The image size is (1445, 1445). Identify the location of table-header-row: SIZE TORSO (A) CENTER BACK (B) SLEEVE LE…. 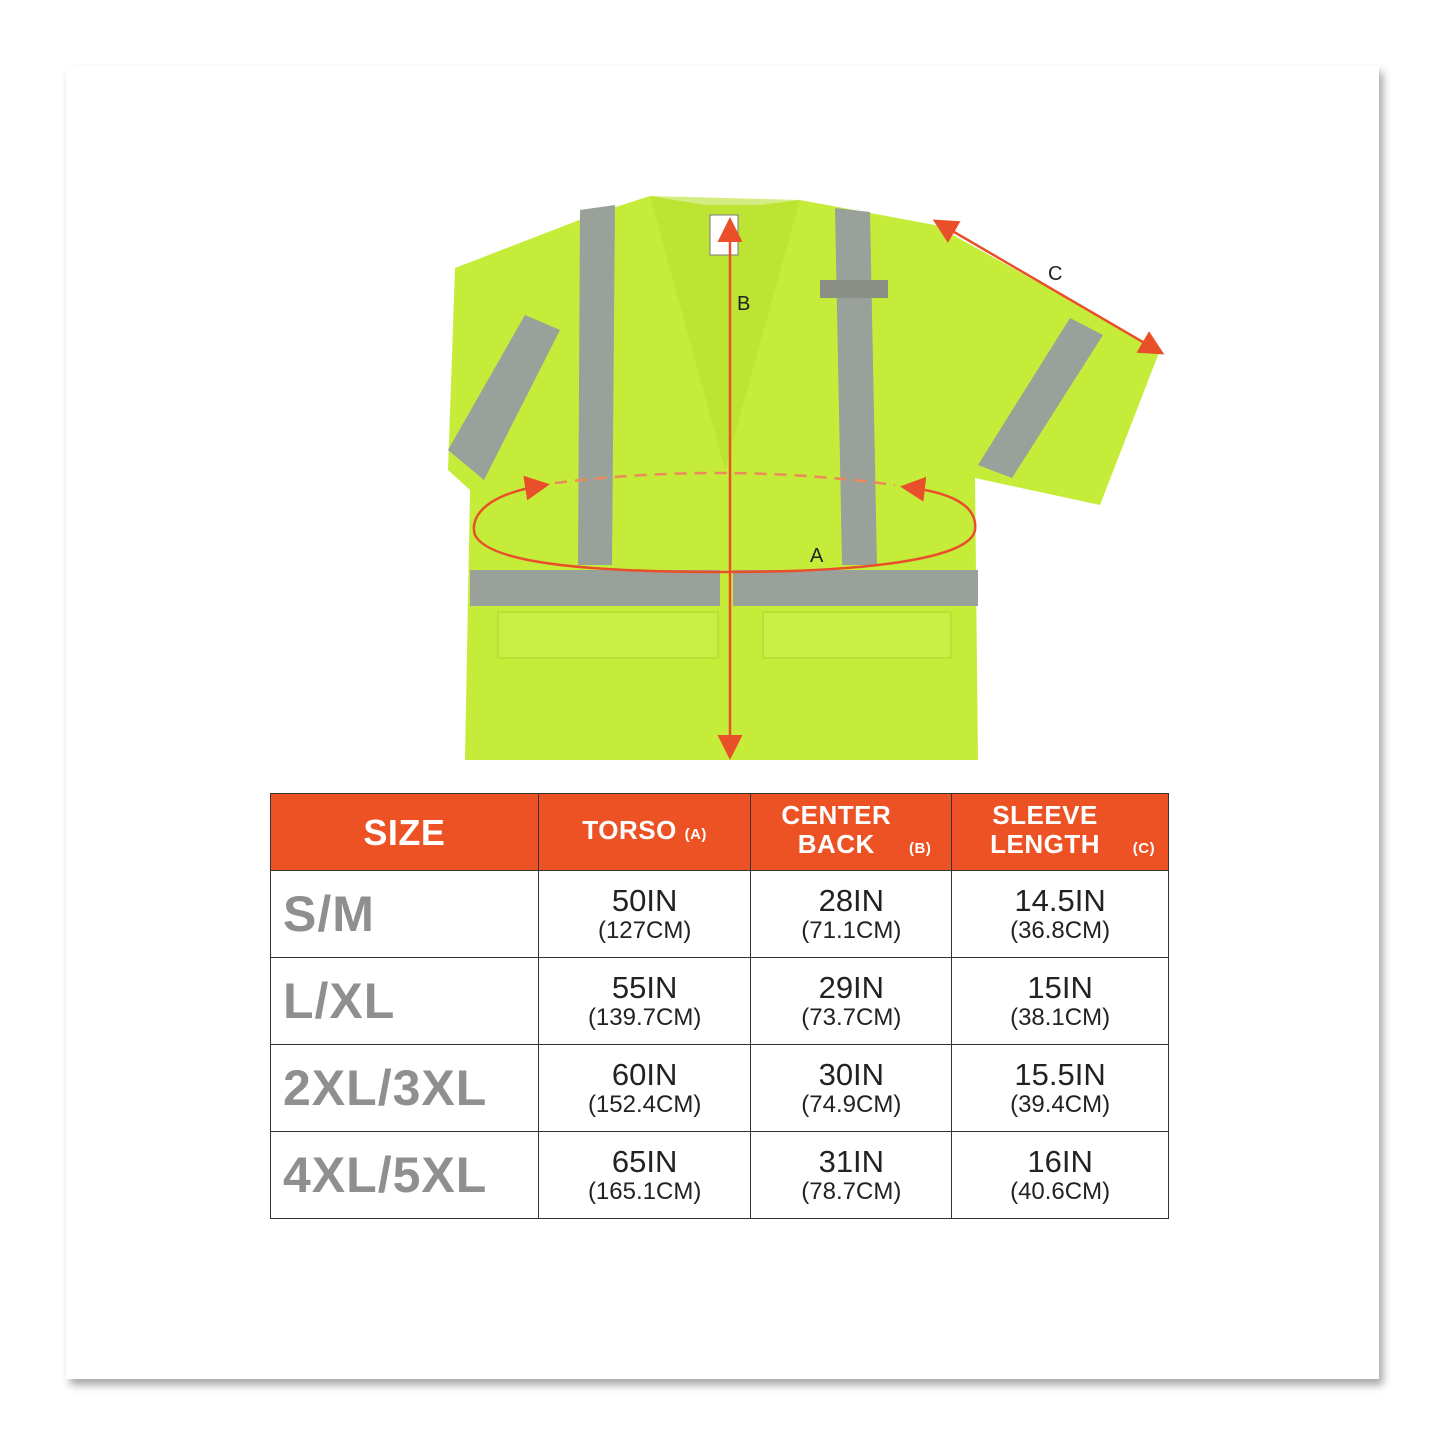
(719, 832).